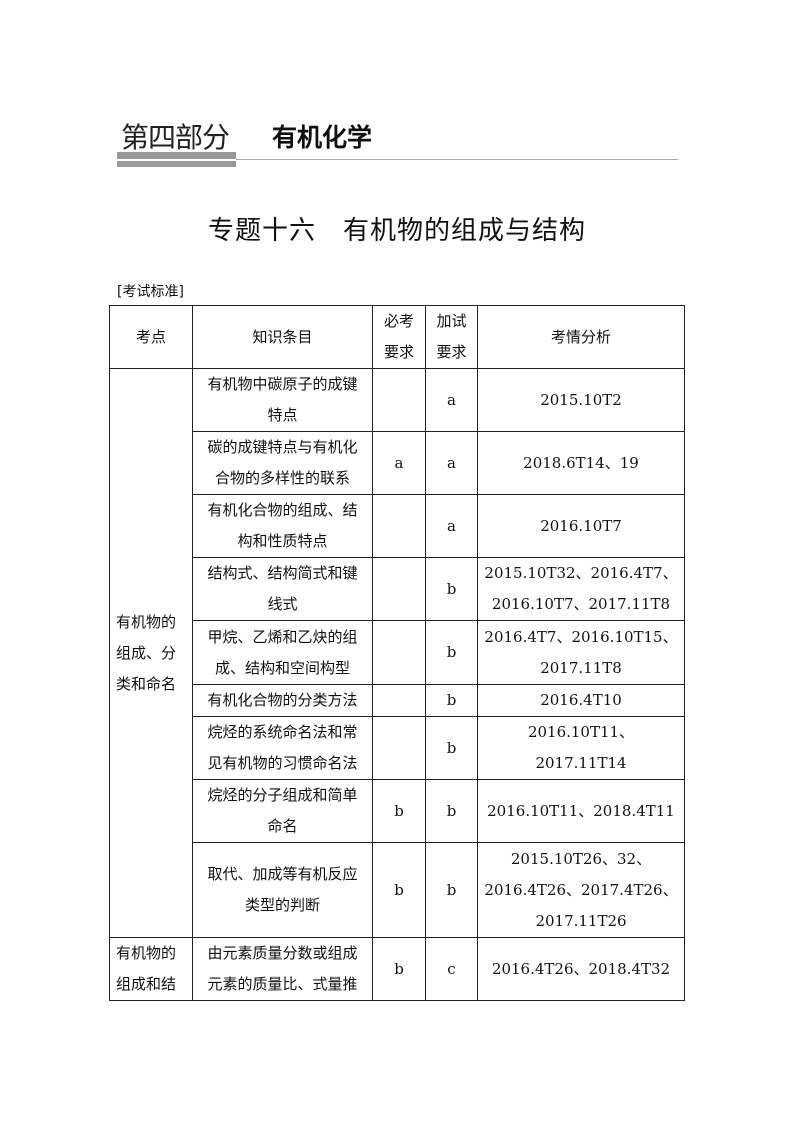 This screenshot has width=794, height=1123. I want to click on table-row: 有机化合物的分类方法 b 2016.4T10, so click(397, 700).